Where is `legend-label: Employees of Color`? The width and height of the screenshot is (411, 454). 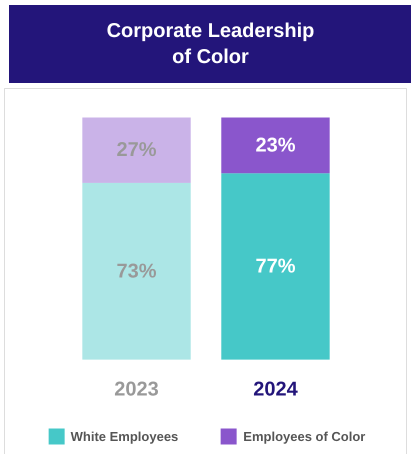
legend-label: Employees of Color is located at coordinates (304, 436).